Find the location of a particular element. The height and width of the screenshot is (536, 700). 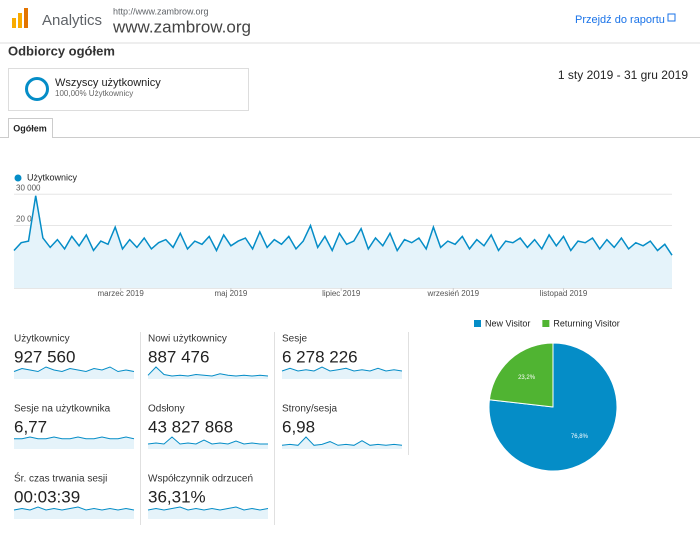

legend-label: New Visitor is located at coordinates (507, 323).